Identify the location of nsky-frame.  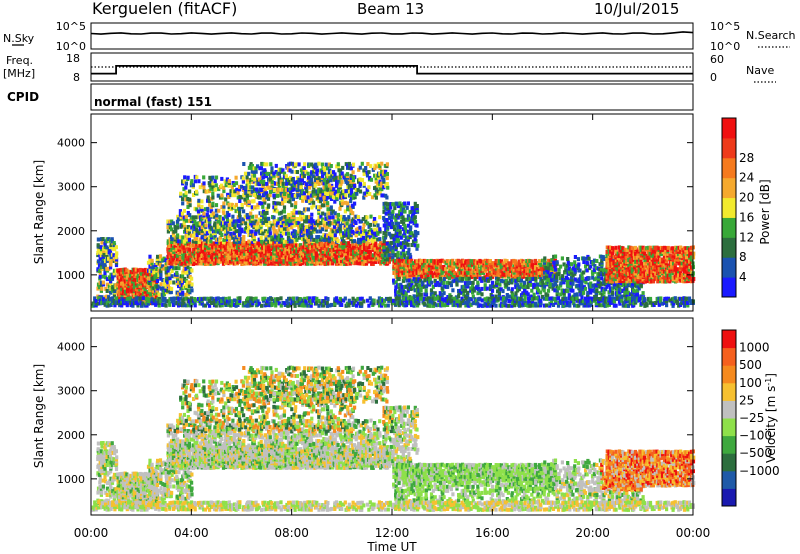
(392, 36).